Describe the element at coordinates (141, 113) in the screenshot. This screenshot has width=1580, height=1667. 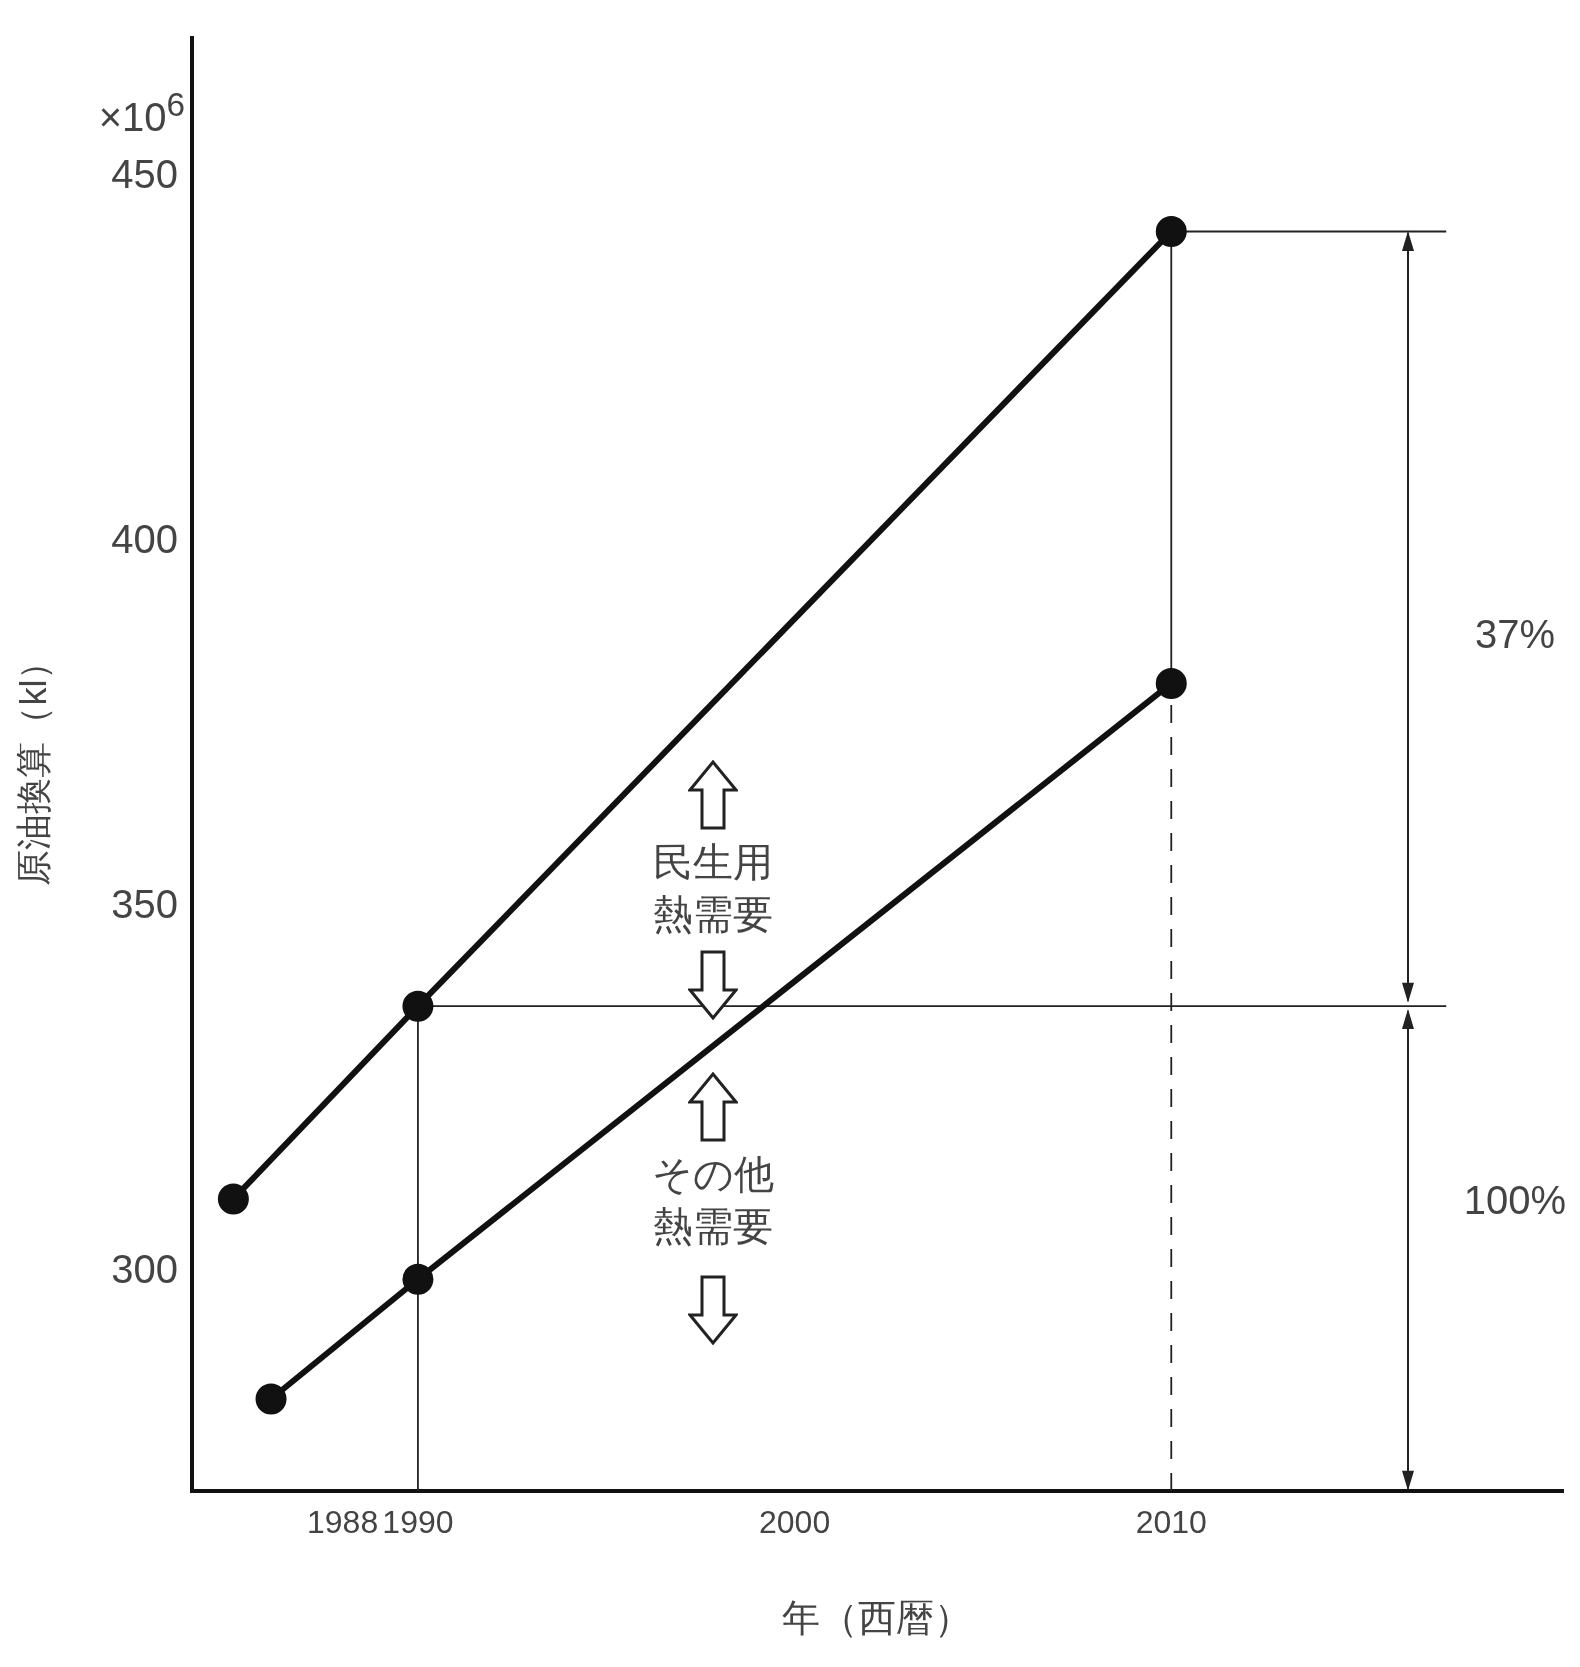
I see `text: ×10$^{6}$` at that location.